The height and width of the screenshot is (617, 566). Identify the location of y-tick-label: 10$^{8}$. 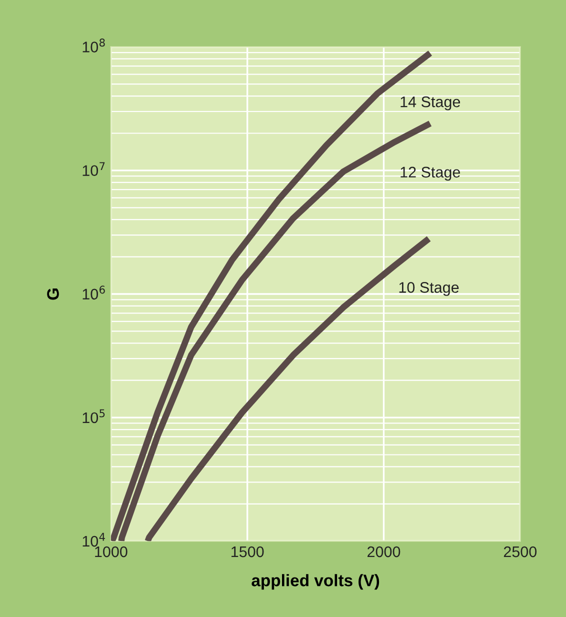
(93, 45).